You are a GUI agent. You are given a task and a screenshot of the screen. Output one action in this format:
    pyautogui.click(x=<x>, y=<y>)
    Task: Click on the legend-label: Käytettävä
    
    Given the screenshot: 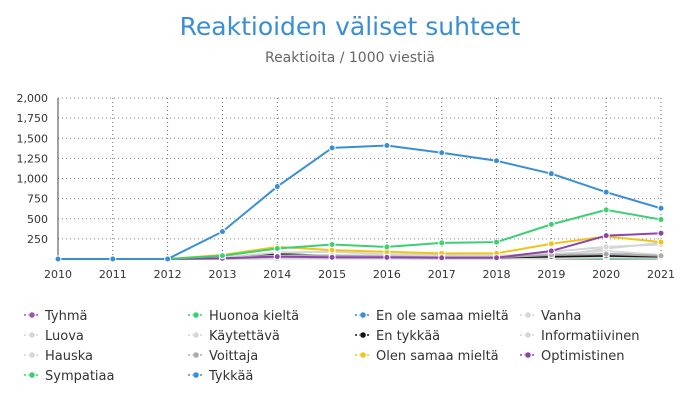 What is the action you would take?
    pyautogui.click(x=244, y=336)
    